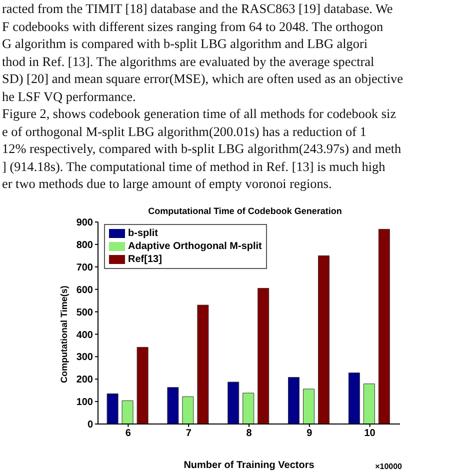 The image size is (474, 474). What do you see at coordinates (185, 43) in the screenshot?
I see `text: G algorithm is compared with b-split LBG algorithm and LBG algori` at bounding box center [185, 43].